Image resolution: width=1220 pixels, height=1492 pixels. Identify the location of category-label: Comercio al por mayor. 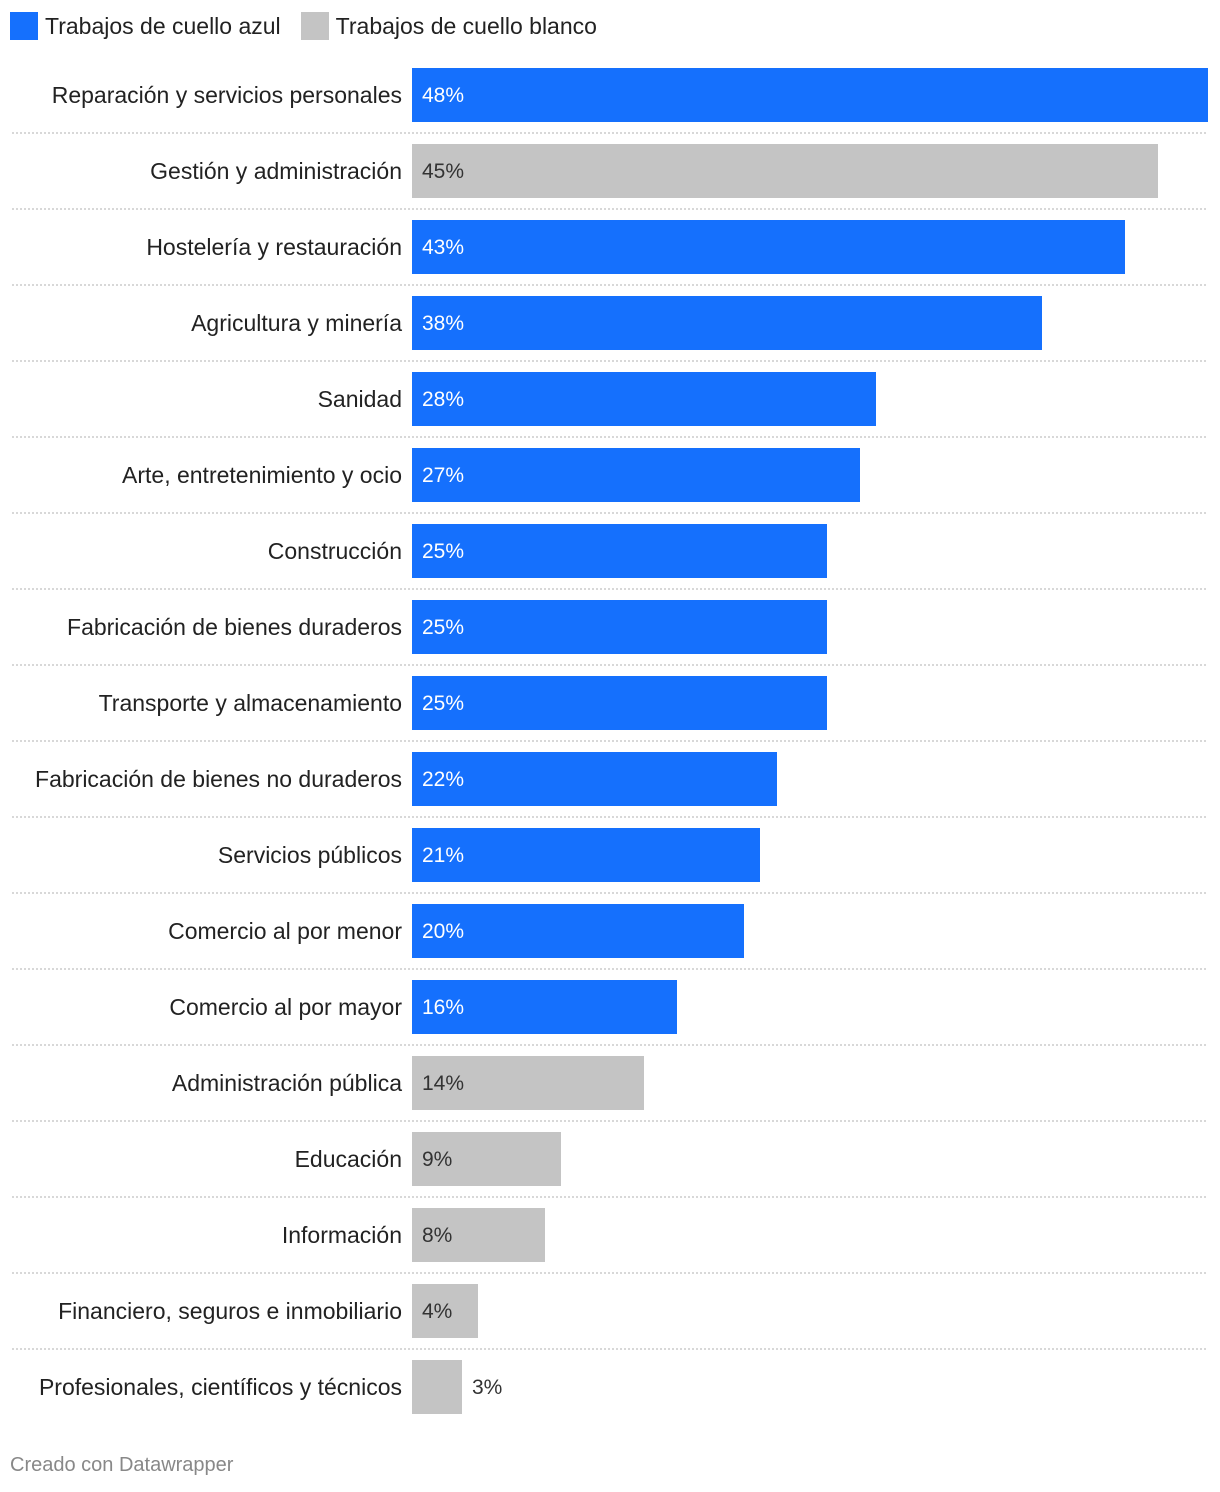
(285, 1007).